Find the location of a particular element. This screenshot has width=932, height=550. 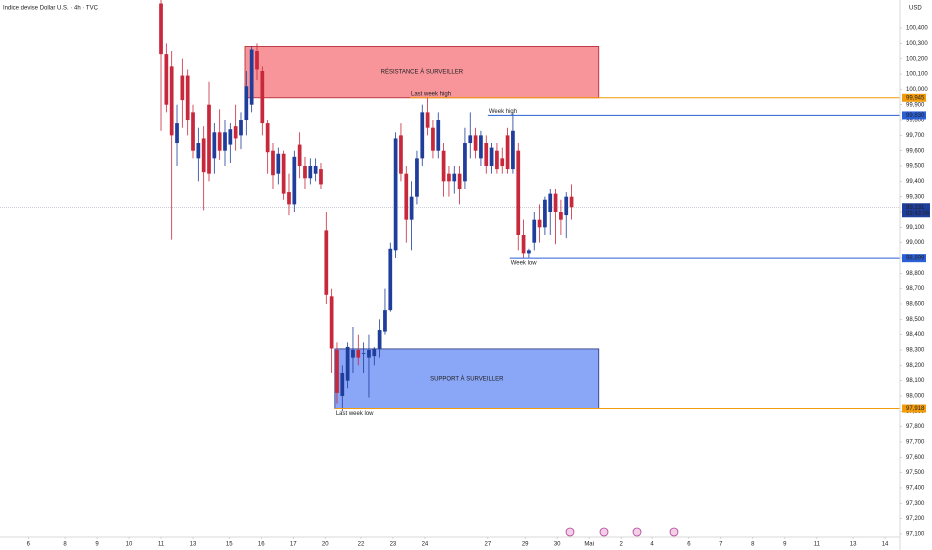

y-tick-label: 100,400 is located at coordinates (917, 29).